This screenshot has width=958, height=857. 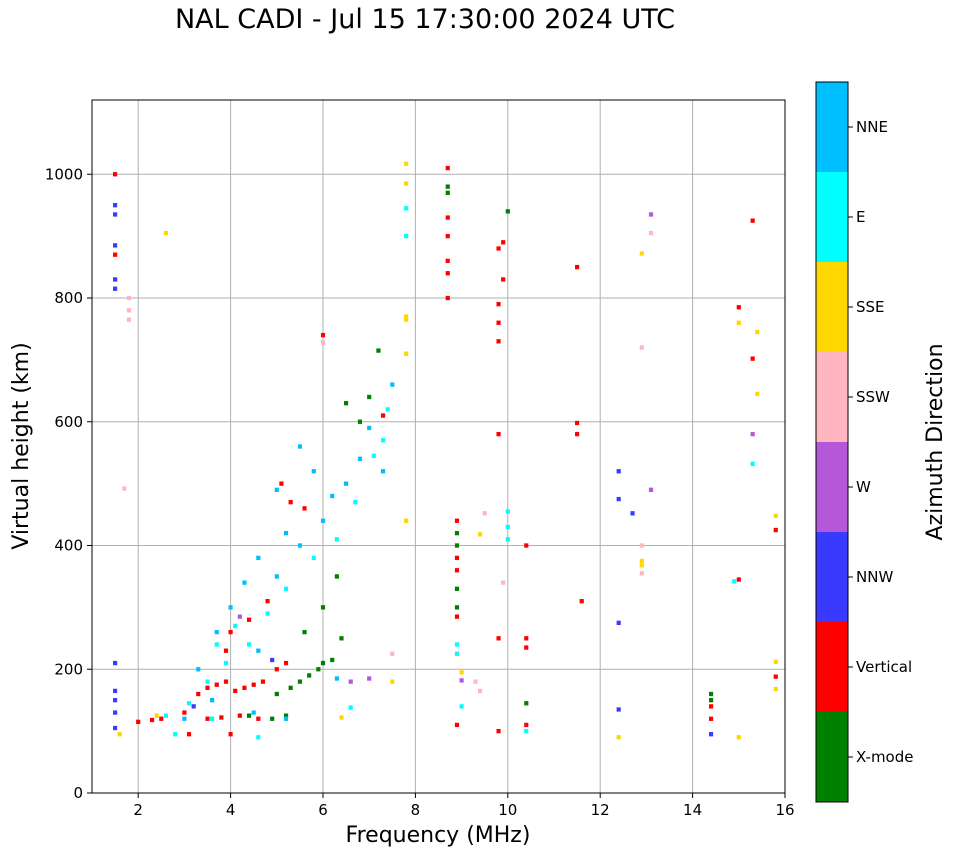 I want to click on colorbar-swatch-ssw, so click(x=832, y=397).